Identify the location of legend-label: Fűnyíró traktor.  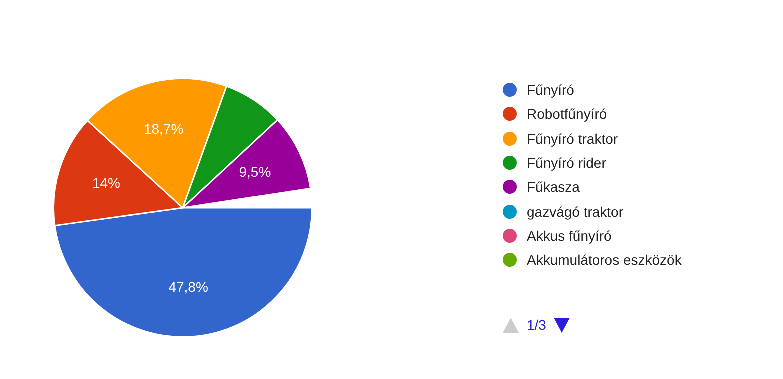
(572, 138).